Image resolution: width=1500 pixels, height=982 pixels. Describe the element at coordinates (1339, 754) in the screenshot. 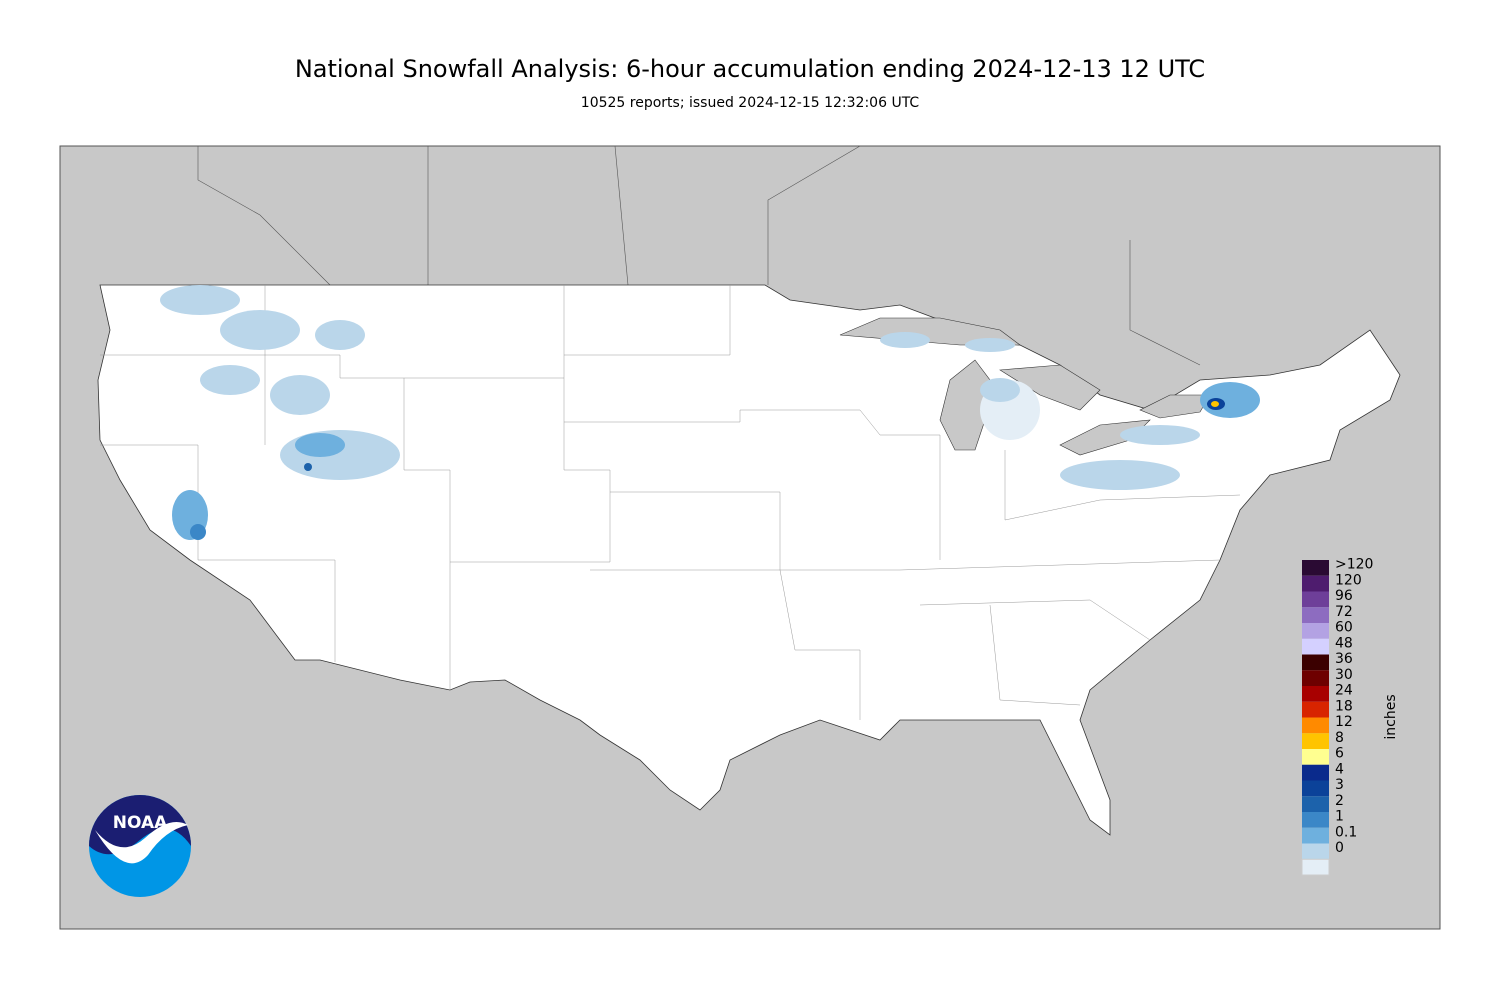

I see `legend-label: 6` at that location.